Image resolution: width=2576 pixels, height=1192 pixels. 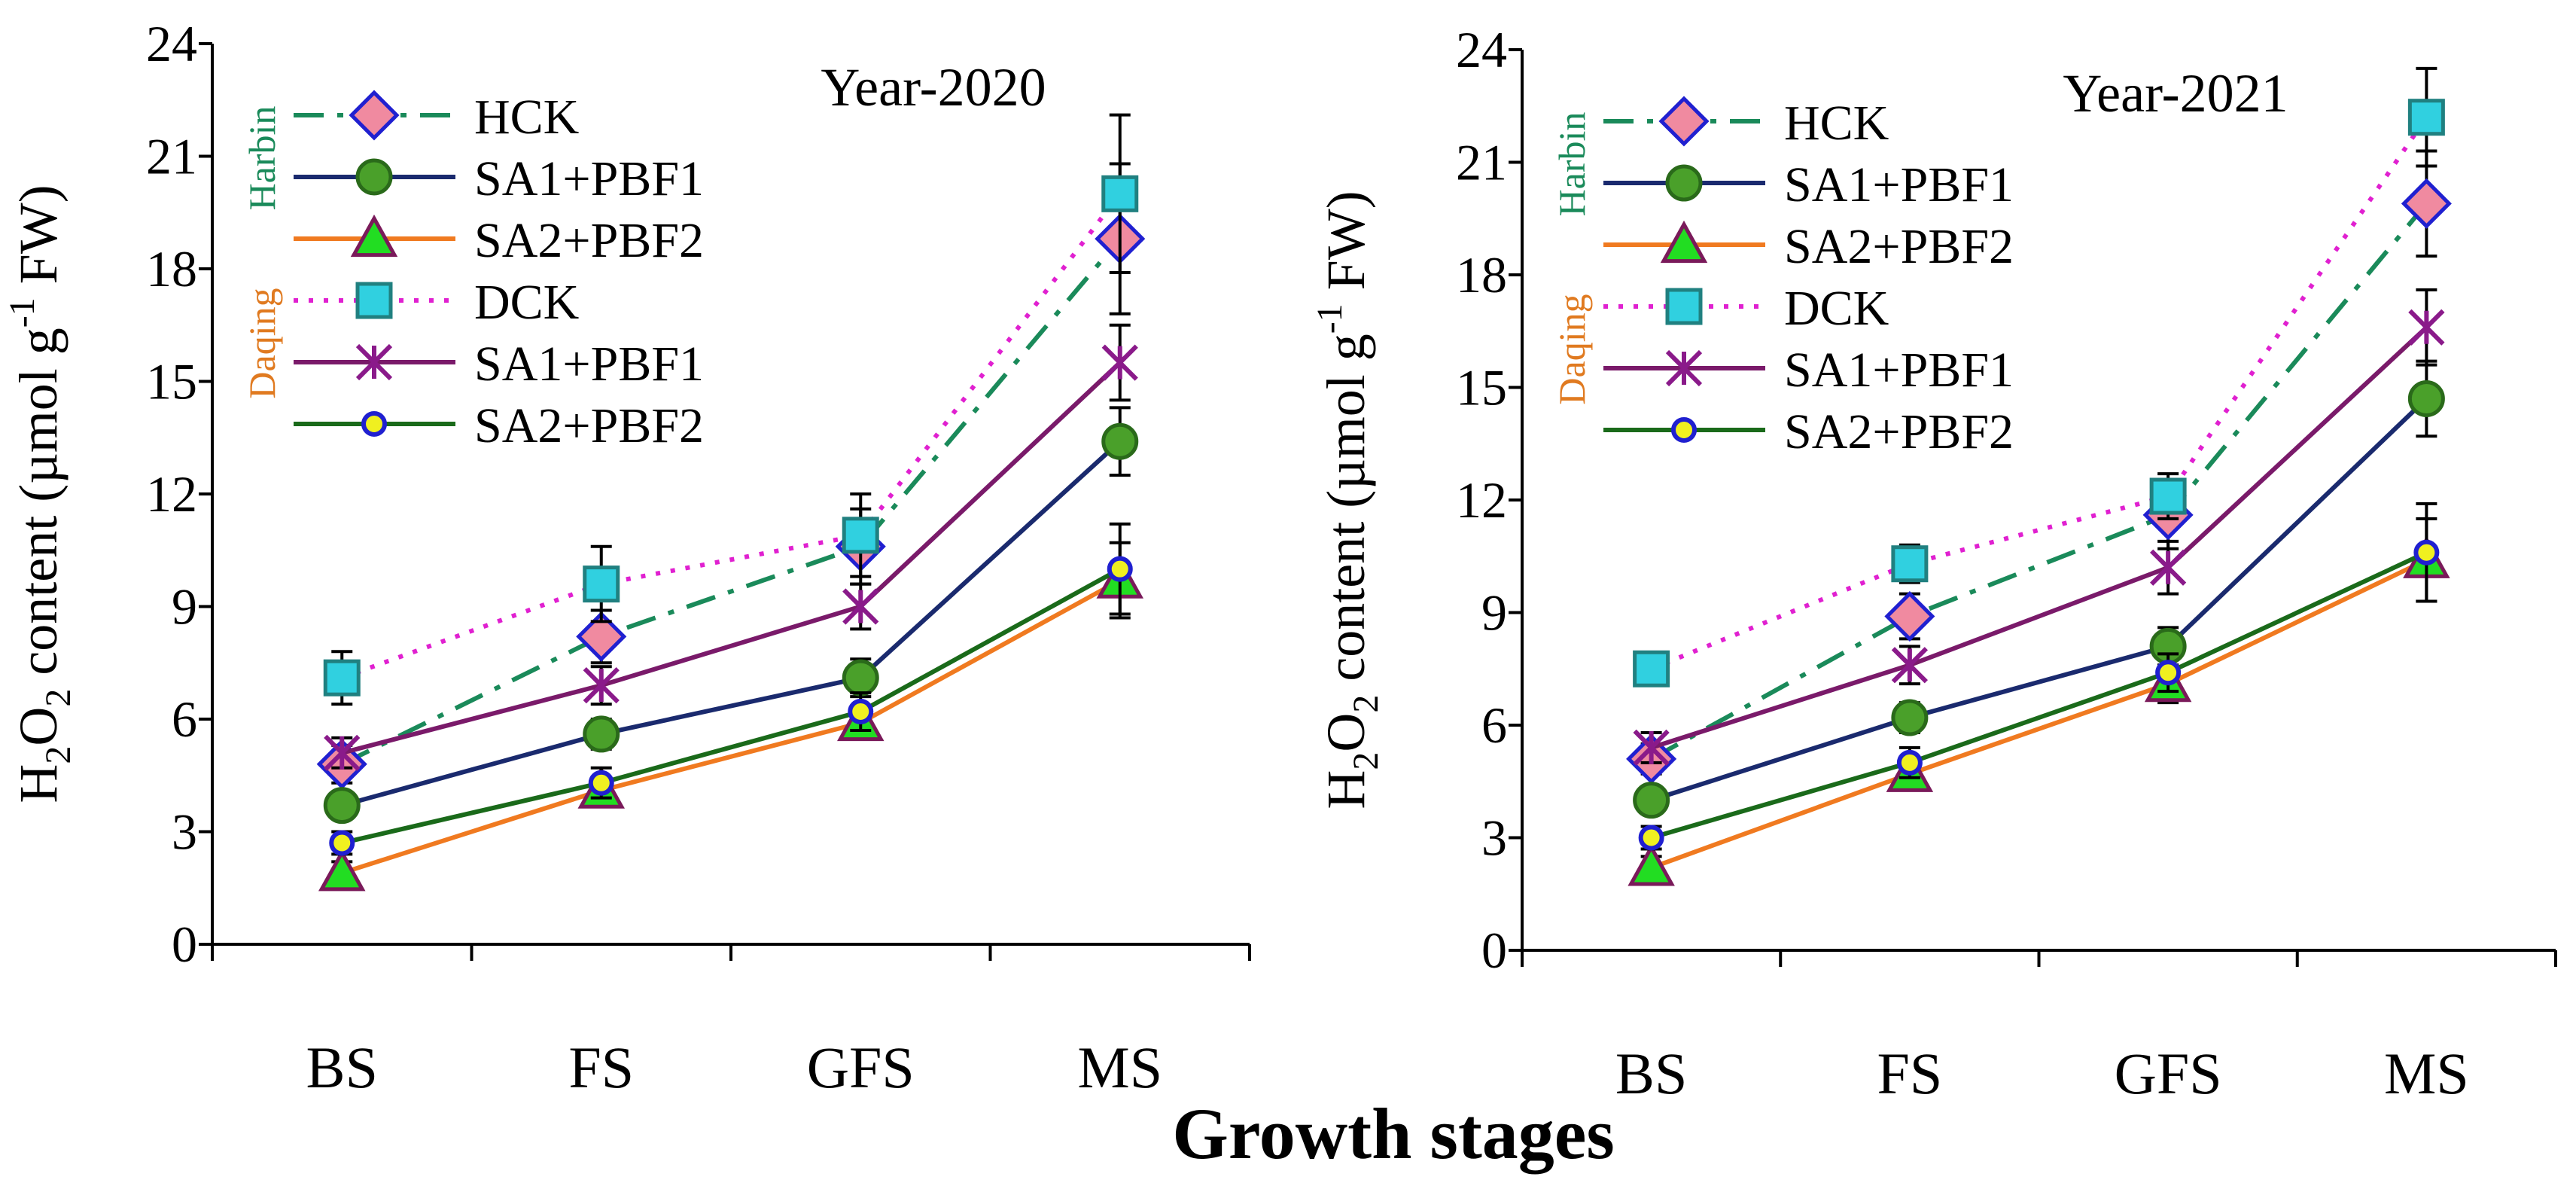 I want to click on legend-label-hck: HCK, so click(x=1837, y=123).